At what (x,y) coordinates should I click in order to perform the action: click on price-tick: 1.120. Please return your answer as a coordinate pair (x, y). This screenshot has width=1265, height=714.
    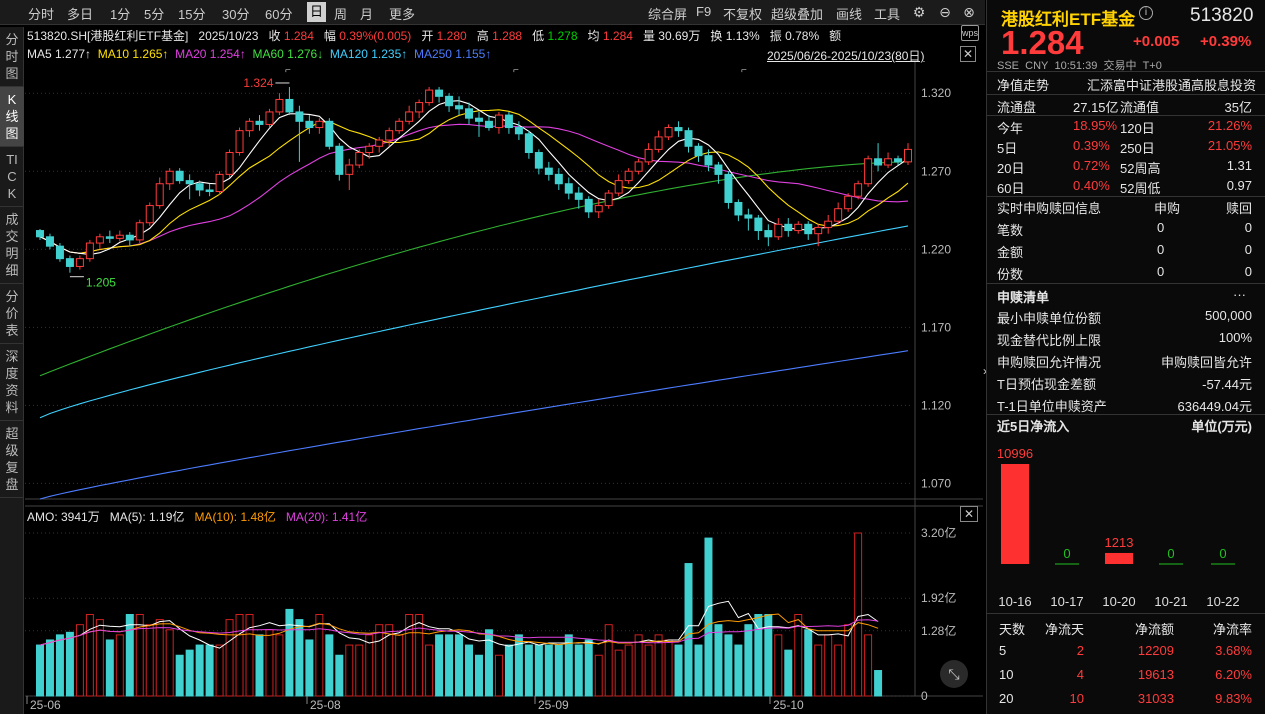
    Looking at the image, I should click on (936, 405).